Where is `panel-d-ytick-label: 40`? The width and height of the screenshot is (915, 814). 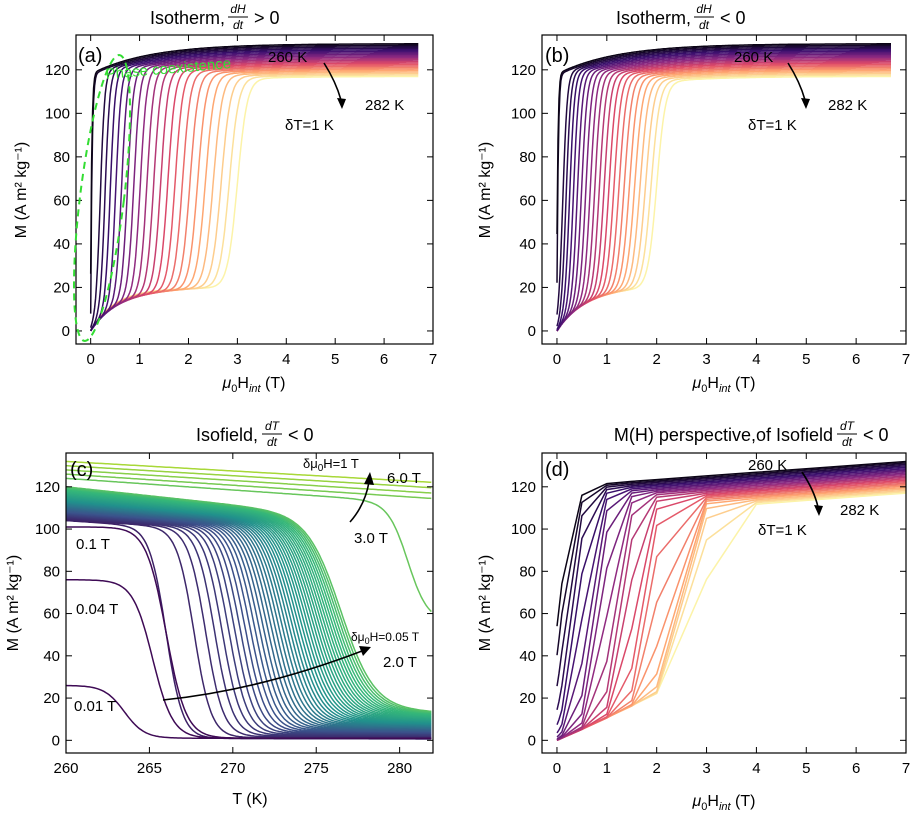 panel-d-ytick-label: 40 is located at coordinates (527, 656).